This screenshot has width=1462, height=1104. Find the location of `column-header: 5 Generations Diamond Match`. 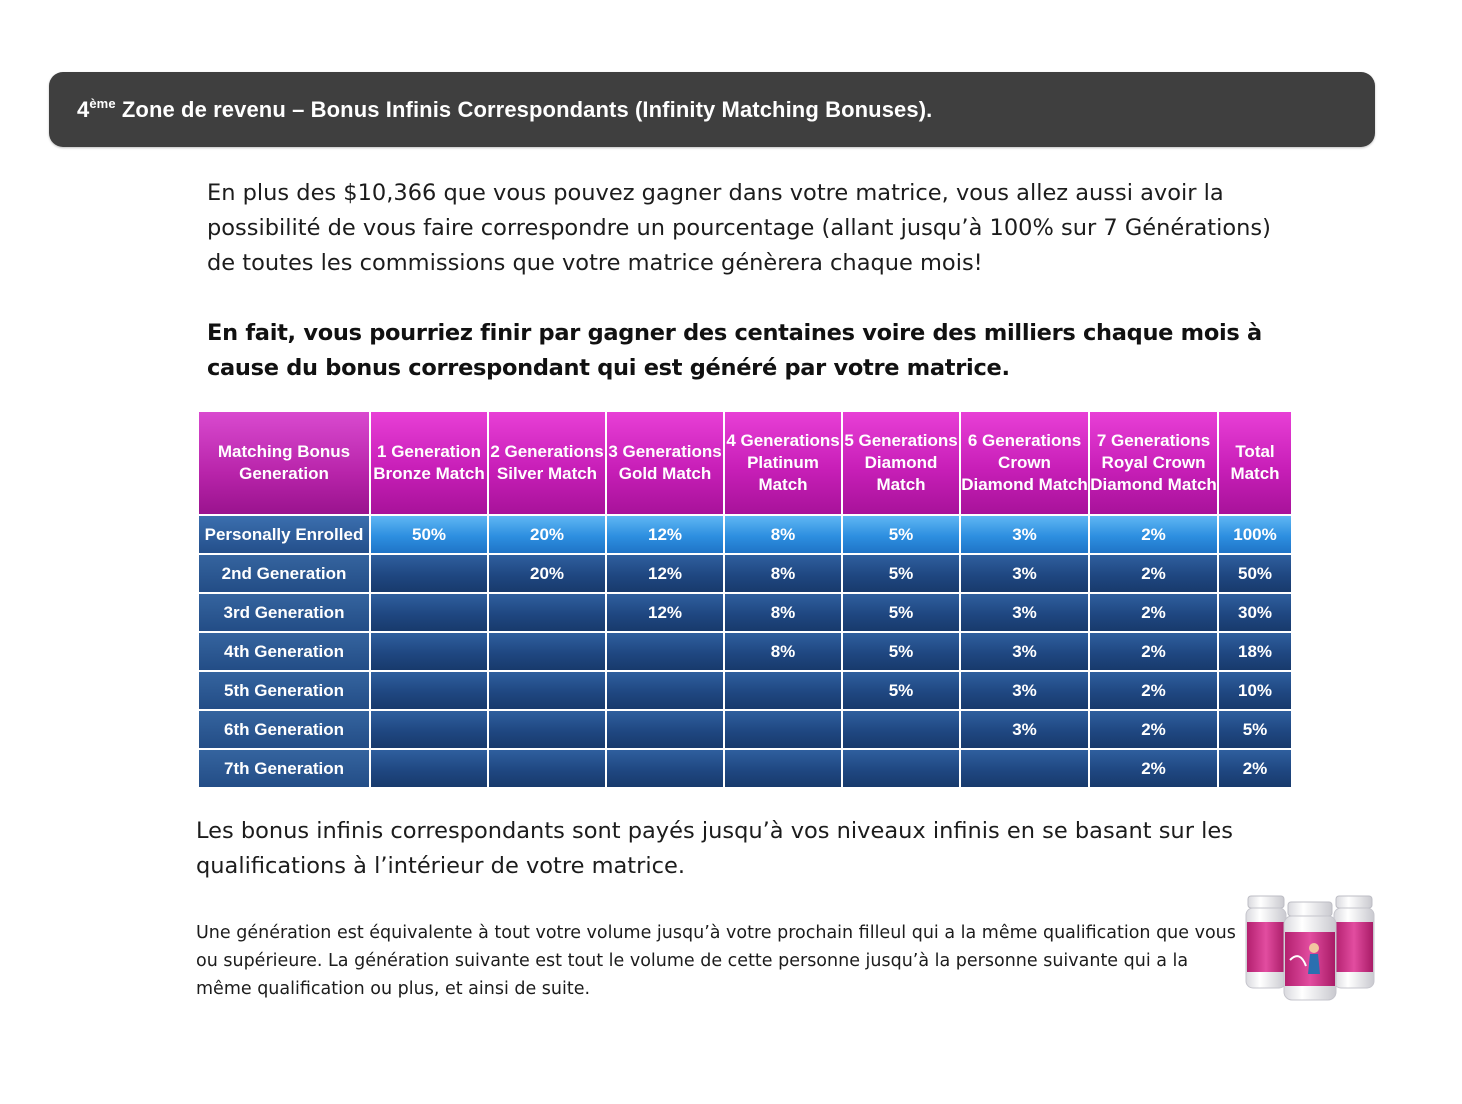

column-header: 5 Generations Diamond Match is located at coordinates (901, 463).